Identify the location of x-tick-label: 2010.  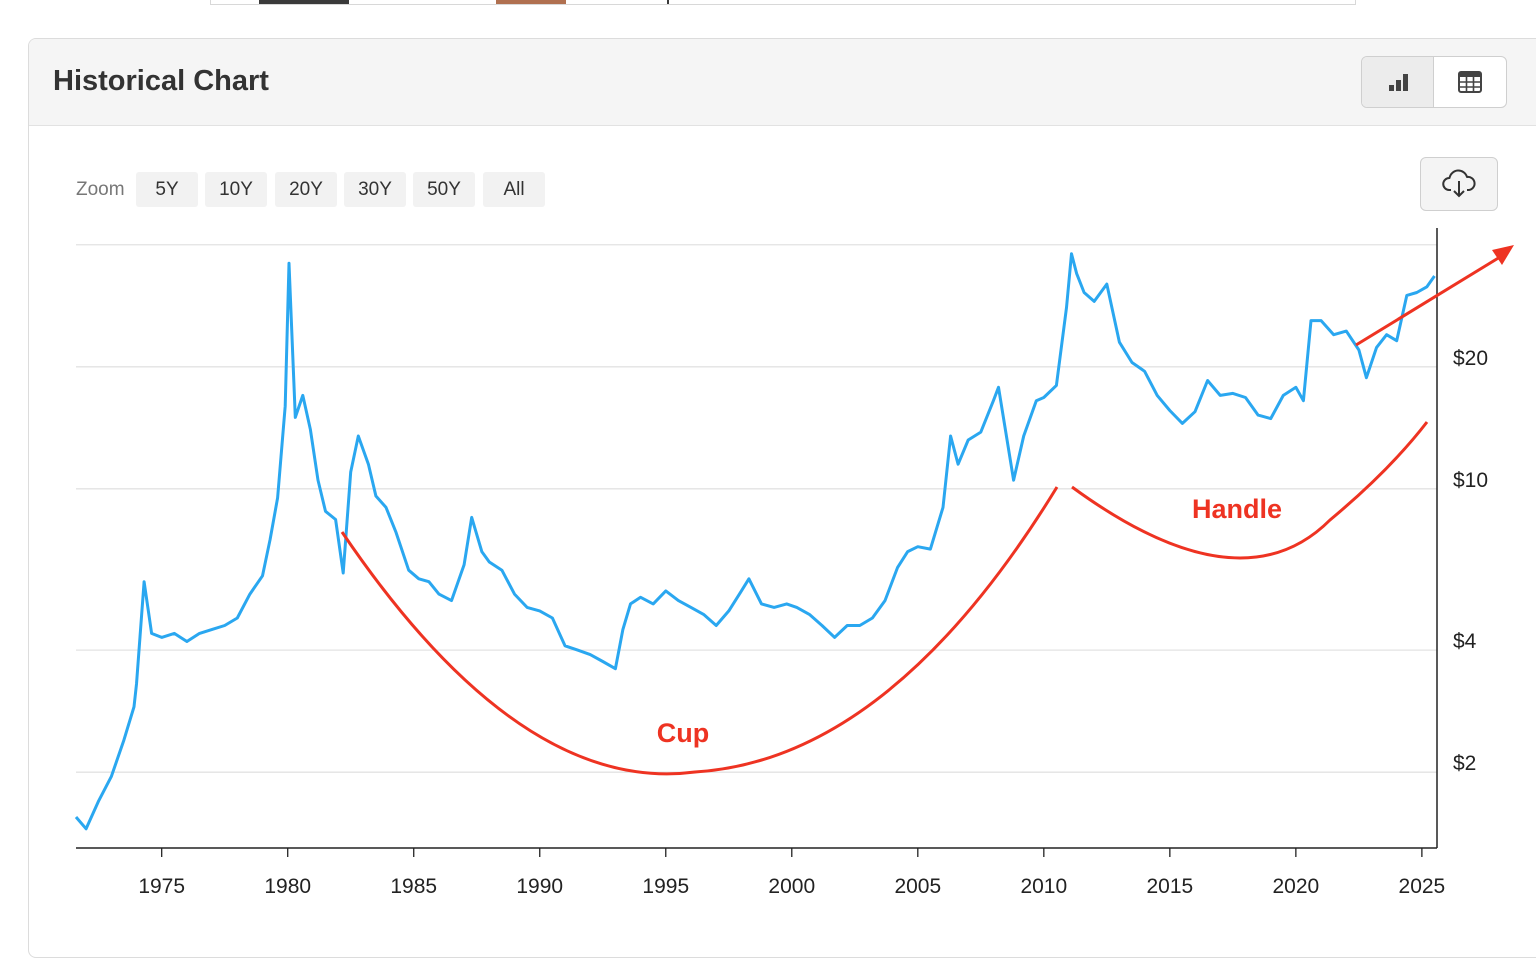
(1043, 886).